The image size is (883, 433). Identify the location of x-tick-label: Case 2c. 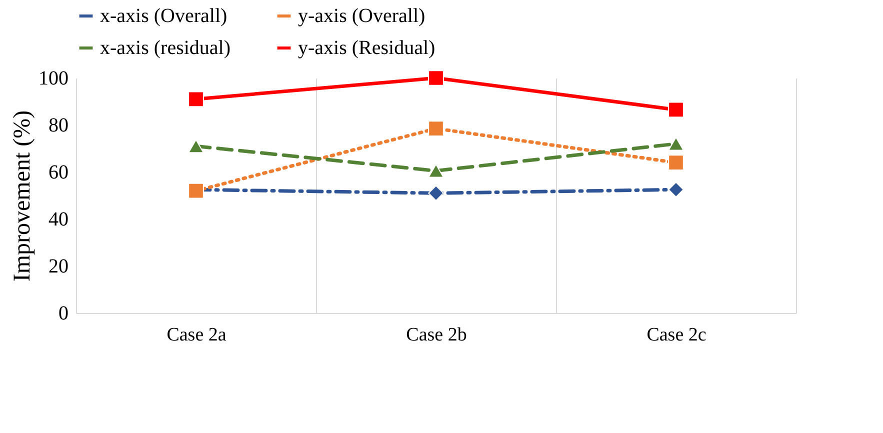
(676, 335).